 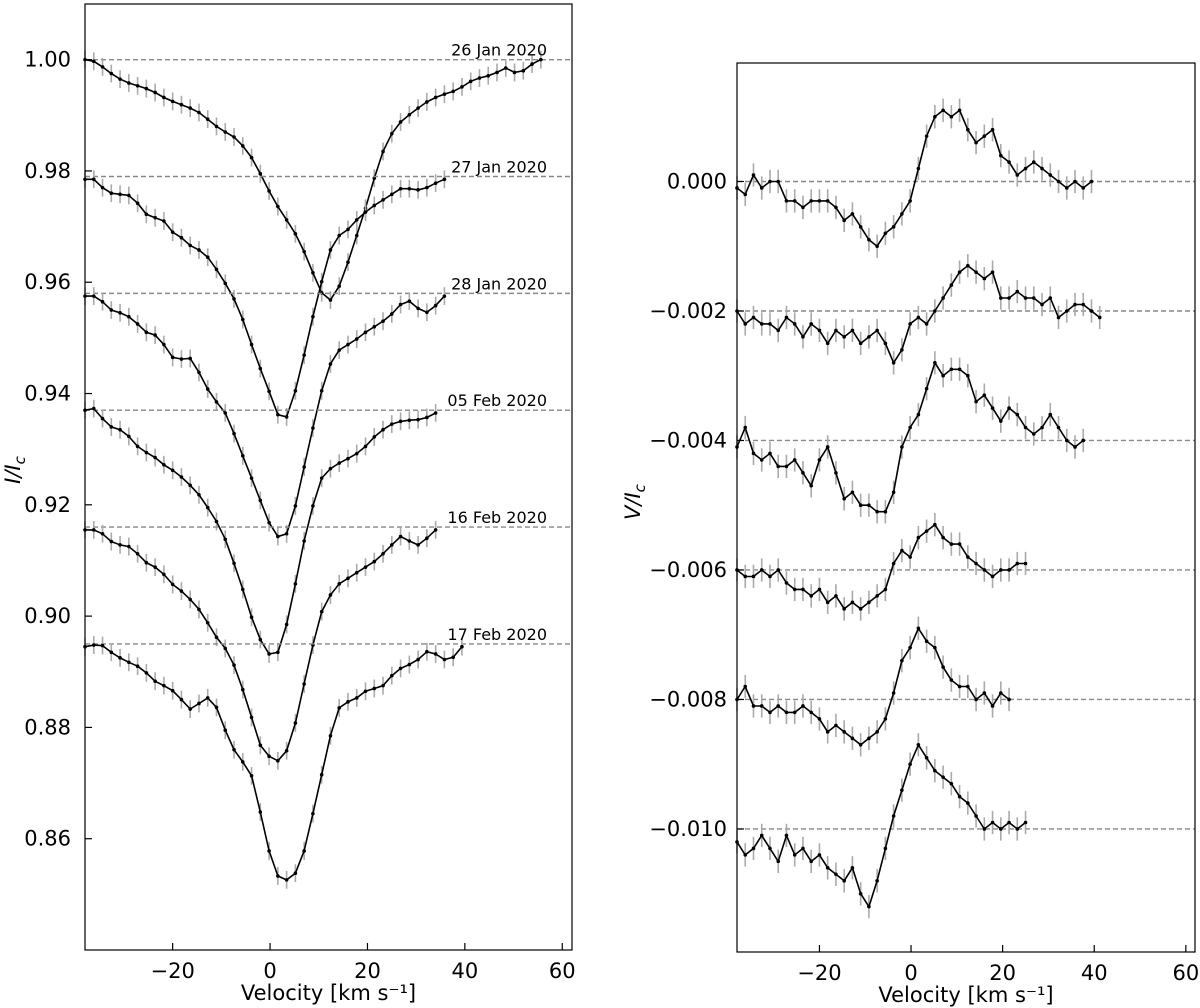 I want to click on left-y-tick-label: 0.96, so click(x=47, y=282).